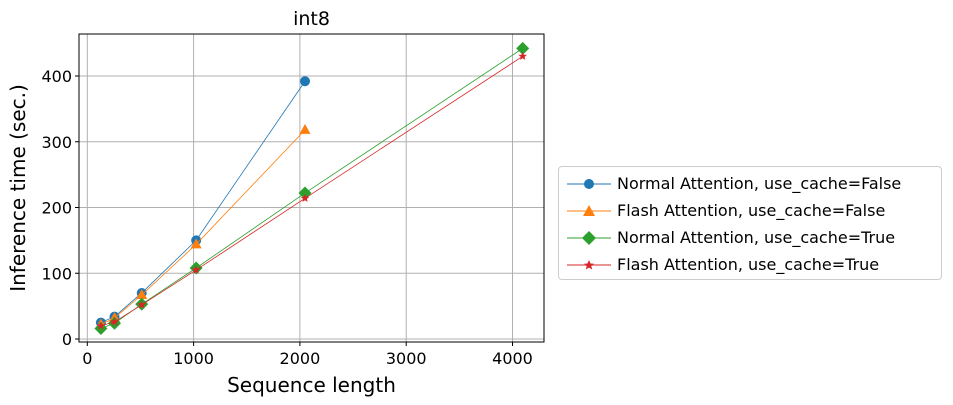 This screenshot has height=405, width=953. What do you see at coordinates (56, 142) in the screenshot?
I see `y-tick-label: 300` at bounding box center [56, 142].